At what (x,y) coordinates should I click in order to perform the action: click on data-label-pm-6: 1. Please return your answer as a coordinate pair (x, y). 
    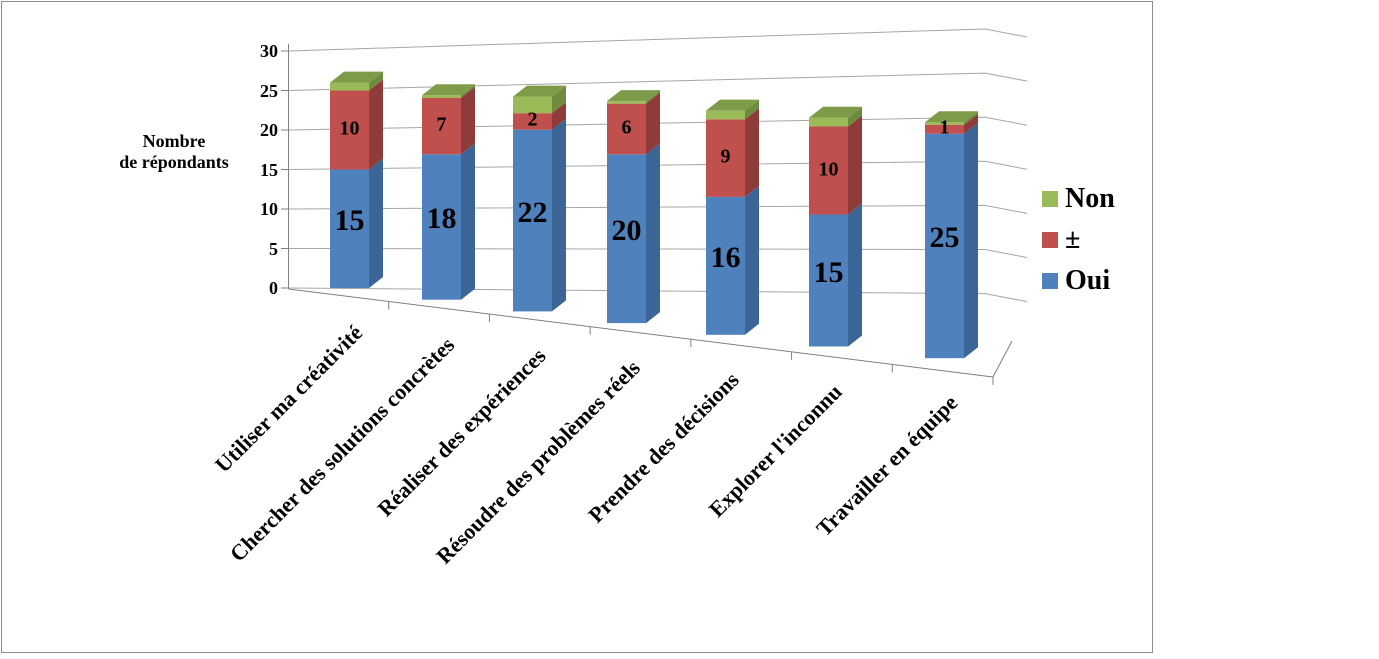
    Looking at the image, I should click on (944, 127).